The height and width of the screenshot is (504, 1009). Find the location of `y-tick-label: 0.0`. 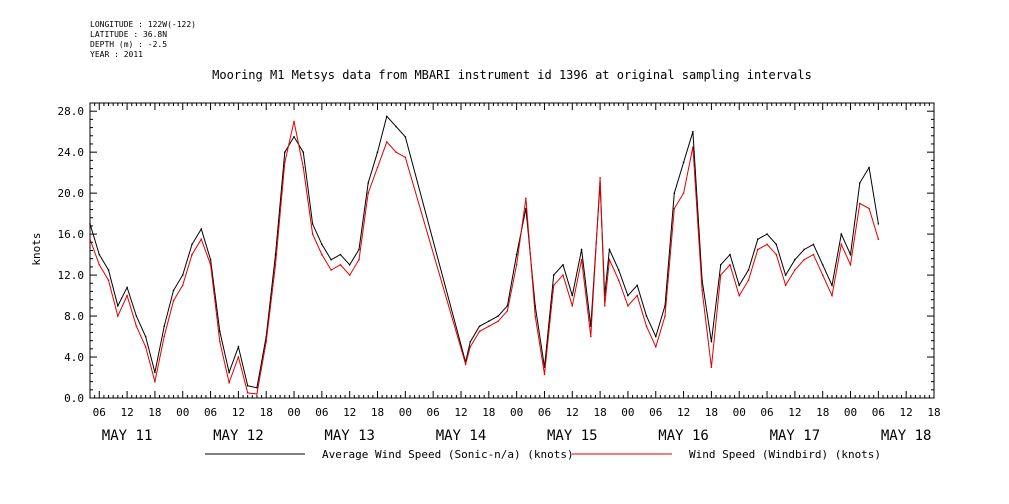

y-tick-label: 0.0 is located at coordinates (74, 398).